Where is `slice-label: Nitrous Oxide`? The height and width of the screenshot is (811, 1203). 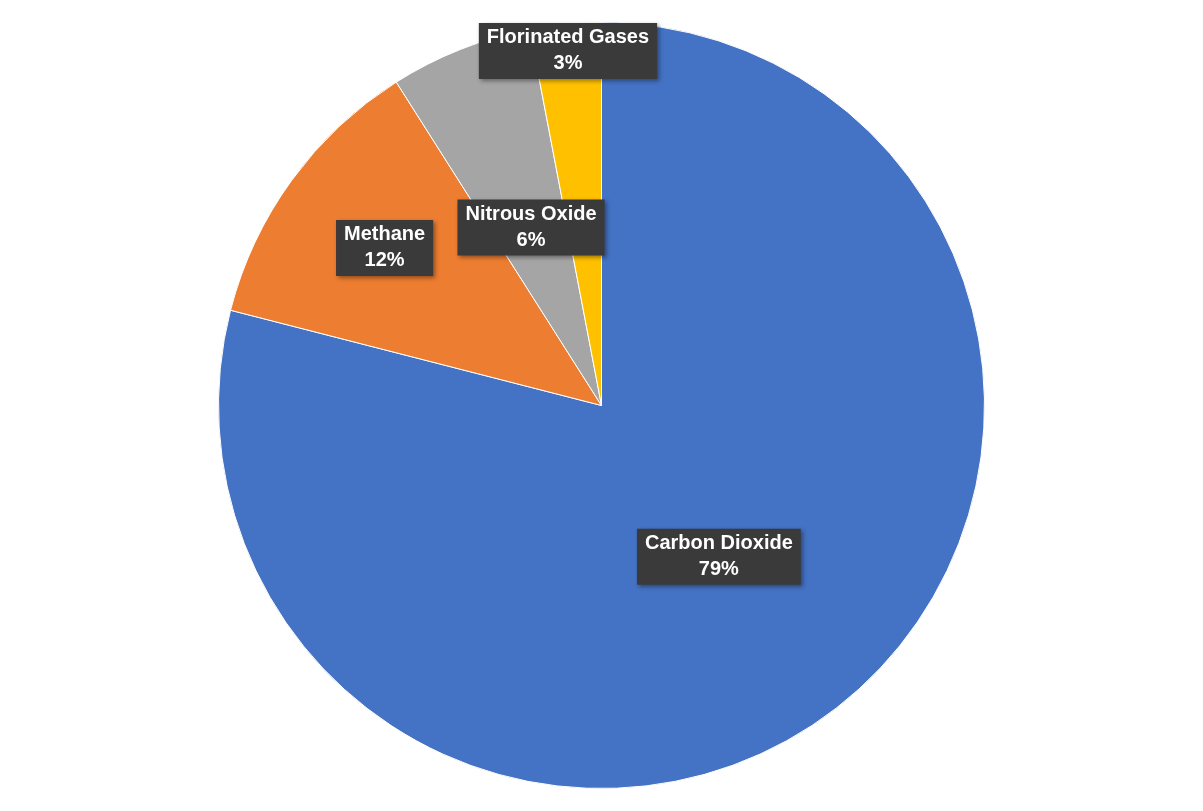 slice-label: Nitrous Oxide is located at coordinates (531, 212).